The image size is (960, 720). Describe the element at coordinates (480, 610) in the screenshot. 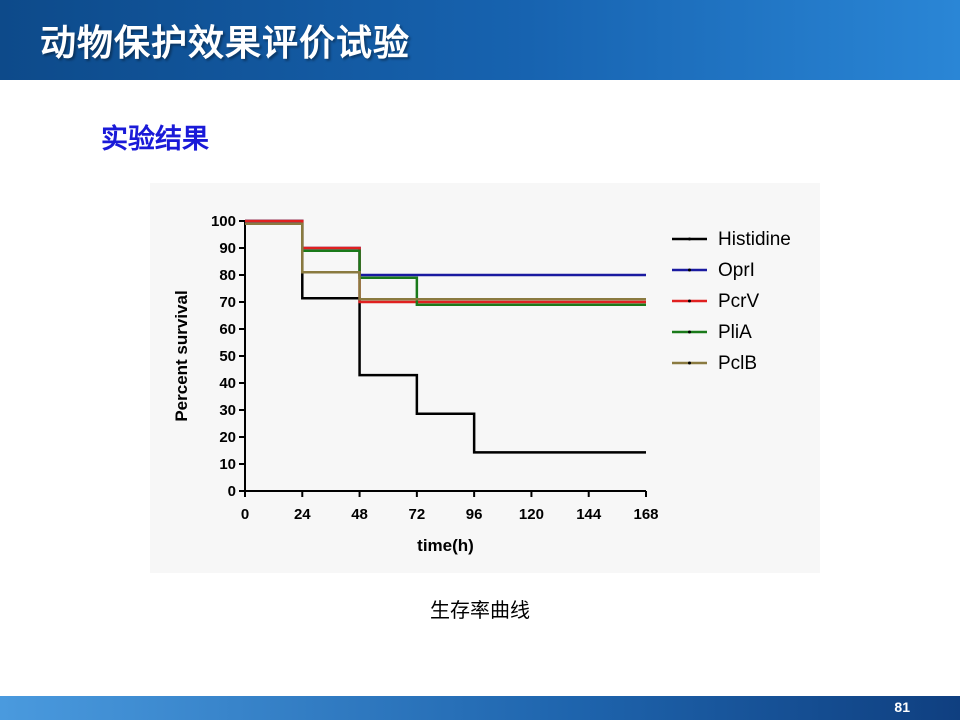

I see `chart-caption: 生存率曲线` at that location.